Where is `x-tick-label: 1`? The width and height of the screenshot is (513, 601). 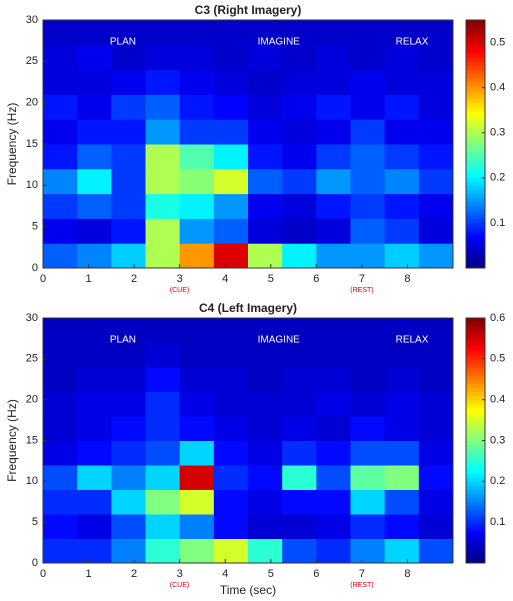
x-tick-label: 1 is located at coordinates (88, 574).